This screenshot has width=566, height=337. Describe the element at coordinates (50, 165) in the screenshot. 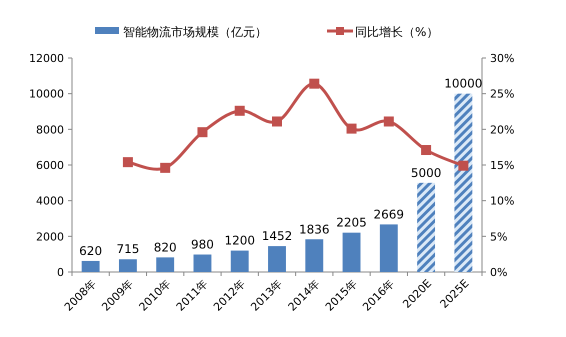

I see `y-tick-label: 6000` at that location.